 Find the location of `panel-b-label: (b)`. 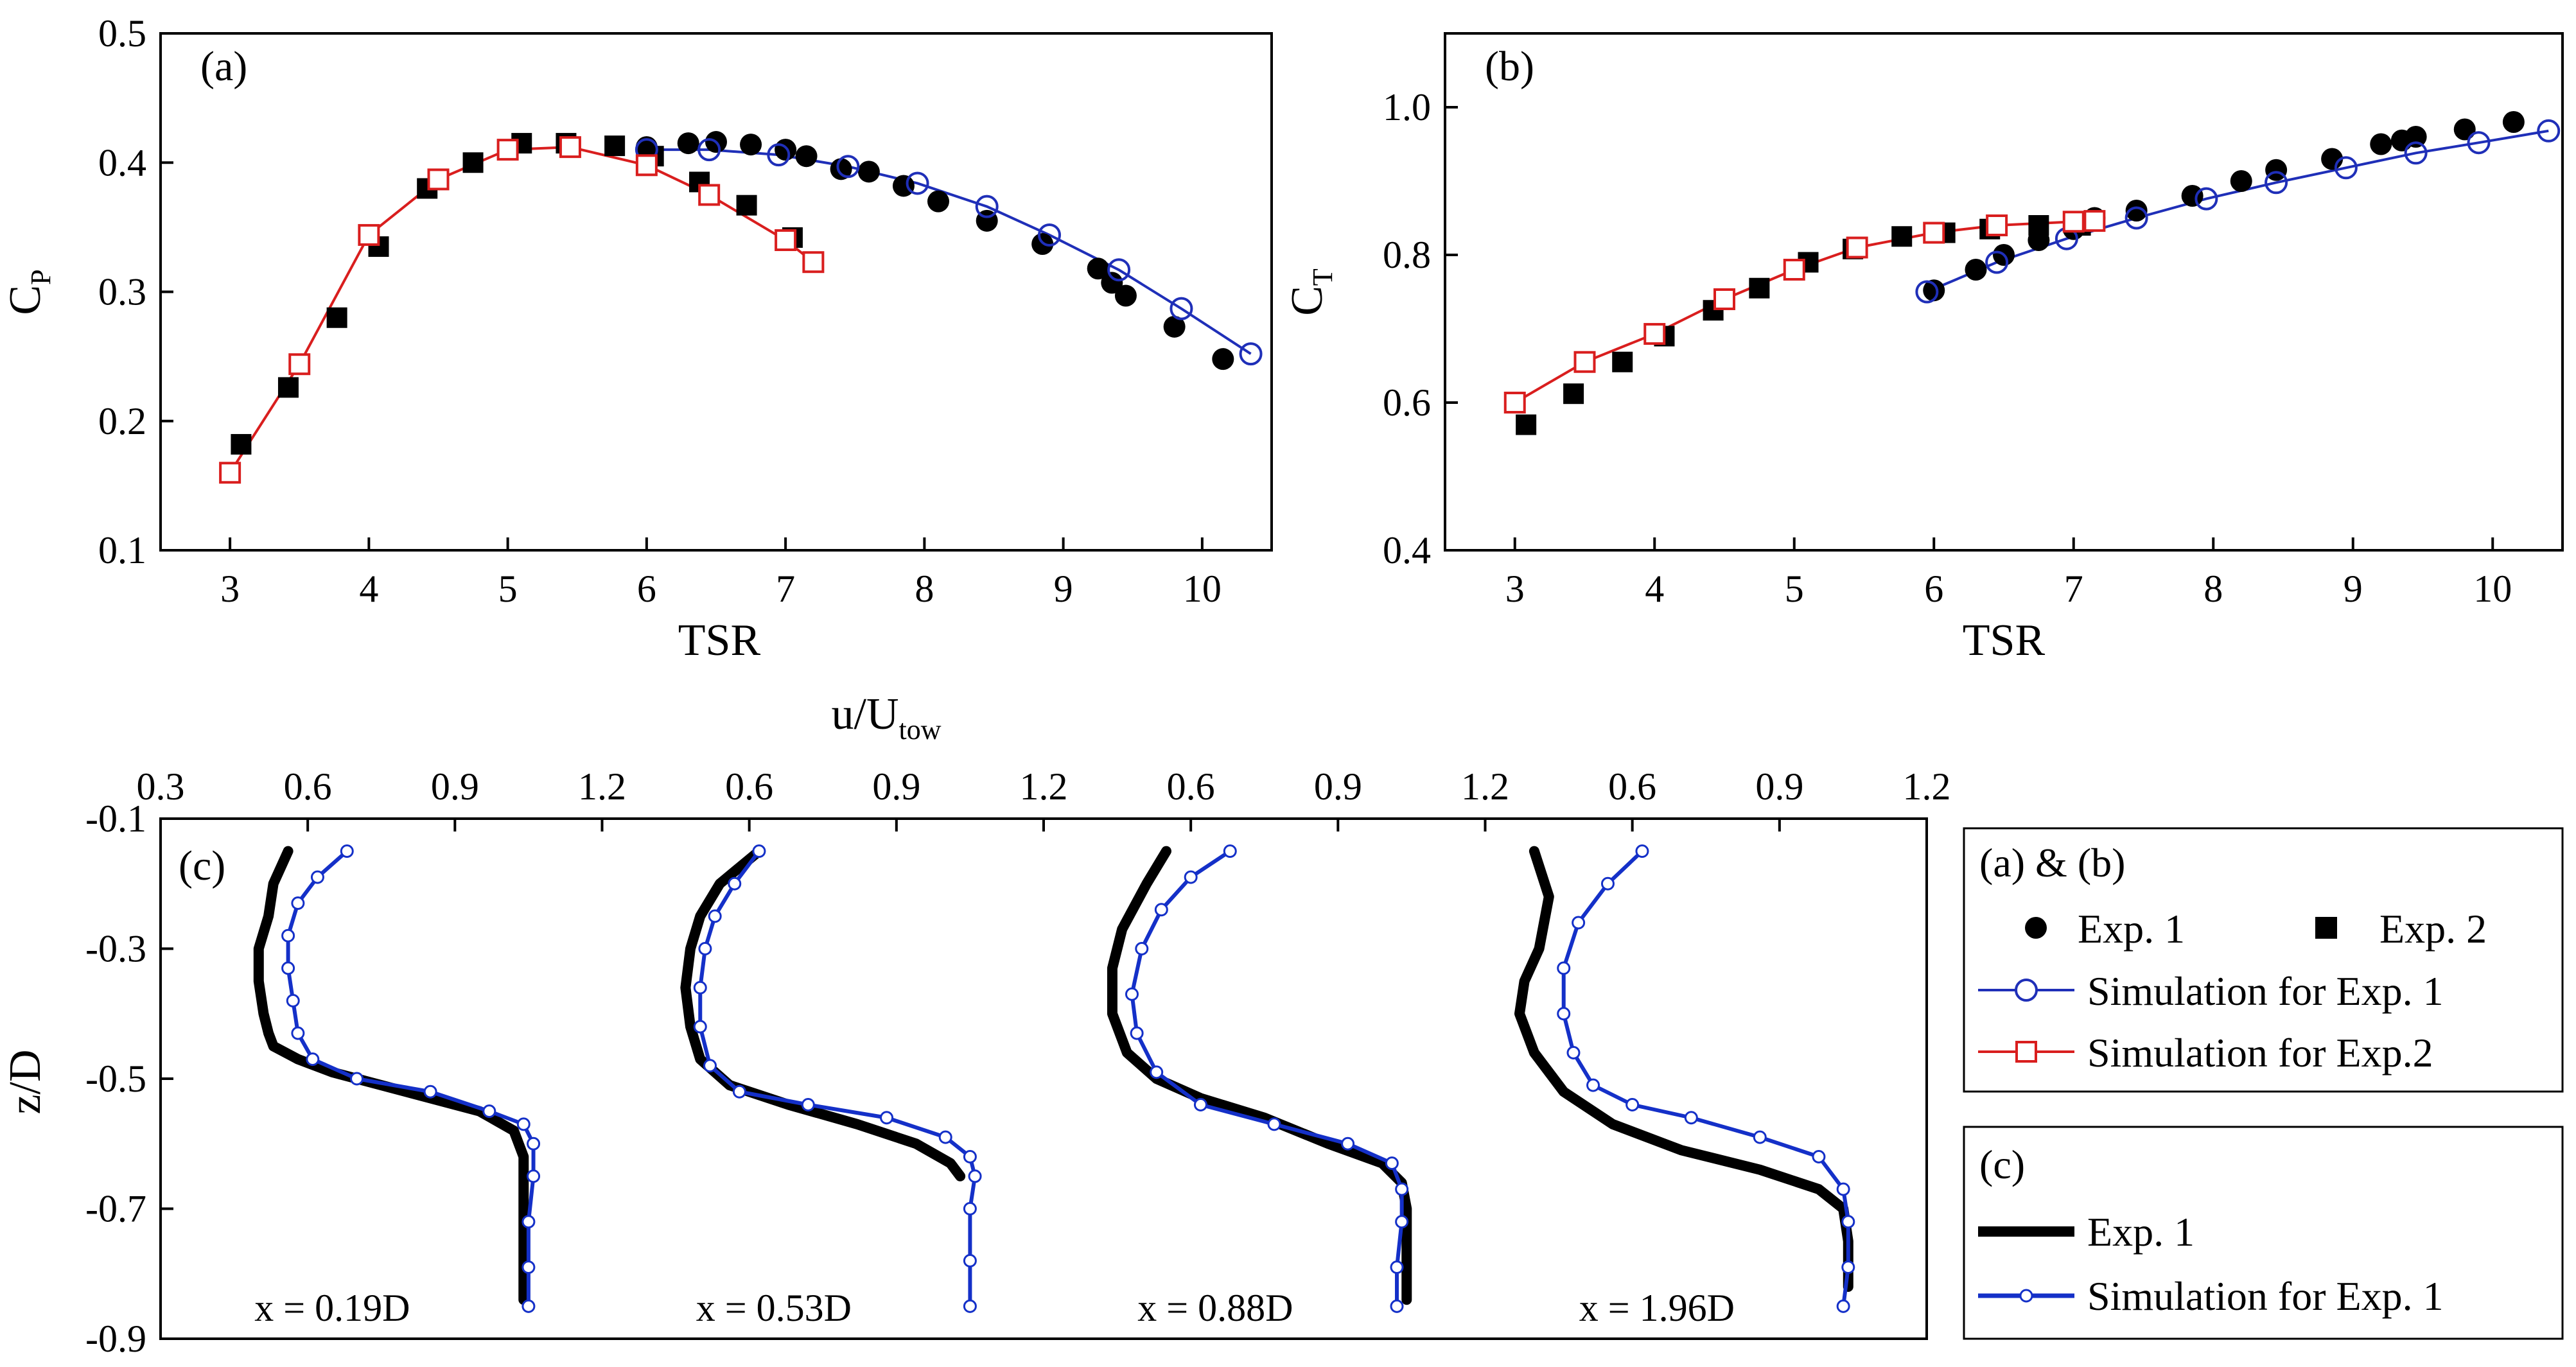

panel-b-label: (b) is located at coordinates (1509, 66).